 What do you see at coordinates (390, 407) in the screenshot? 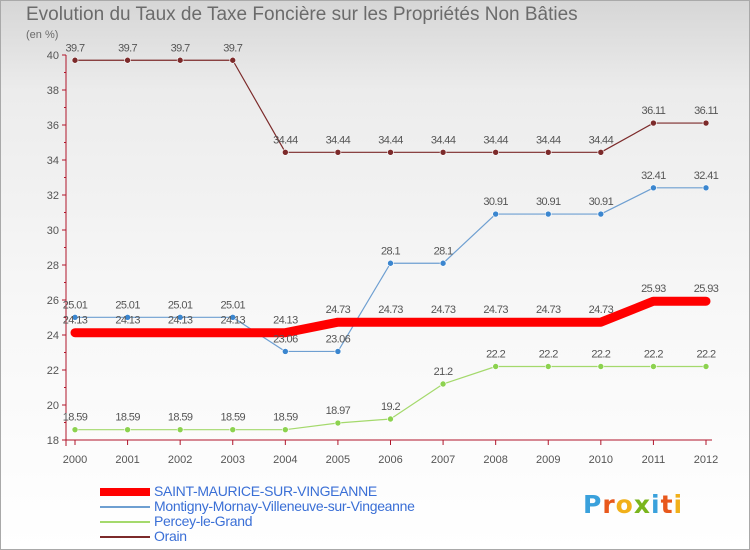
I see `series-2-data-label: 19.2` at bounding box center [390, 407].